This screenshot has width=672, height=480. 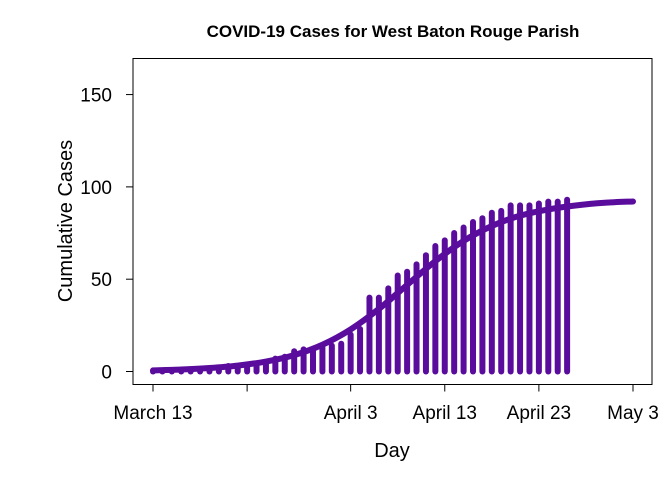 What do you see at coordinates (96, 188) in the screenshot?
I see `y-tick-label: 100` at bounding box center [96, 188].